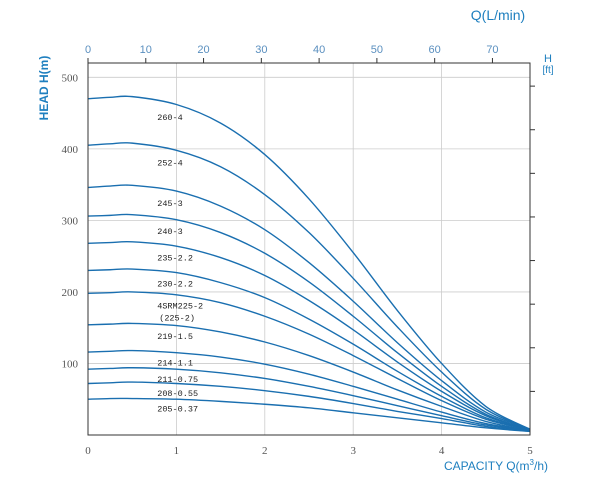  I want to click on curve-211-0.75, so click(309, 399).